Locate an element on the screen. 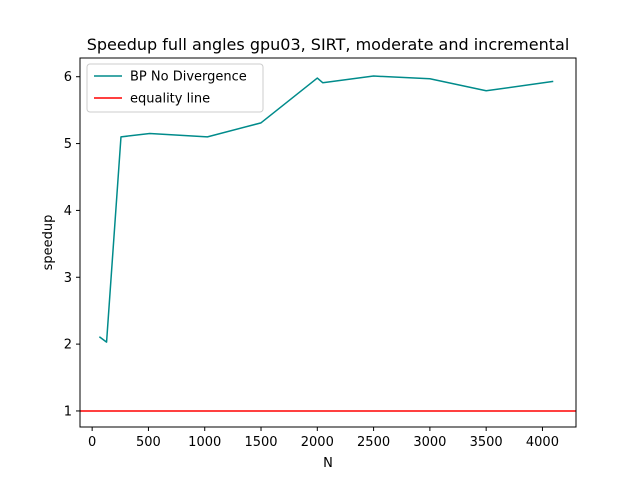 The height and width of the screenshot is (480, 640). x-tick-label: 2500 is located at coordinates (373, 442).